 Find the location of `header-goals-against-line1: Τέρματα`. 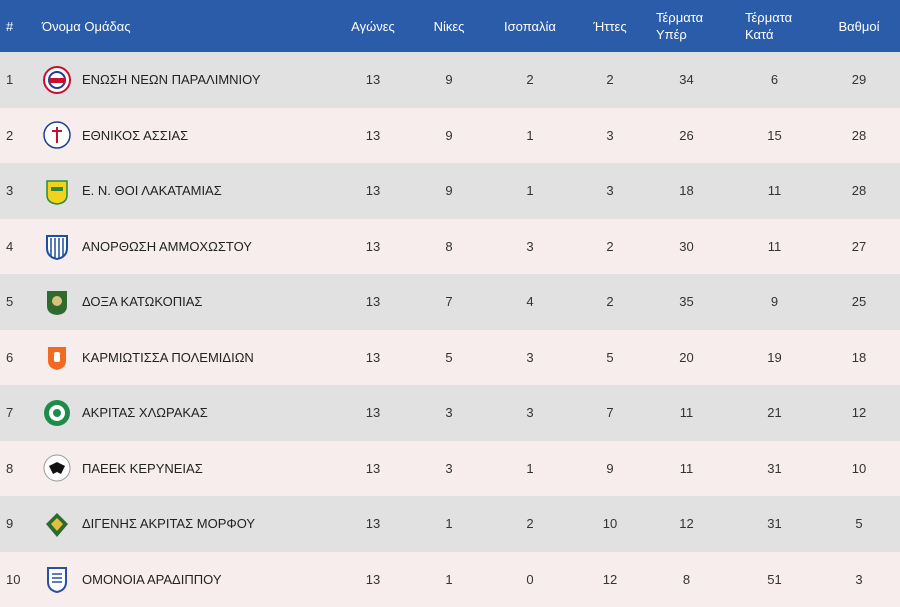

header-goals-against-line1: Τέρματα is located at coordinates (768, 17).